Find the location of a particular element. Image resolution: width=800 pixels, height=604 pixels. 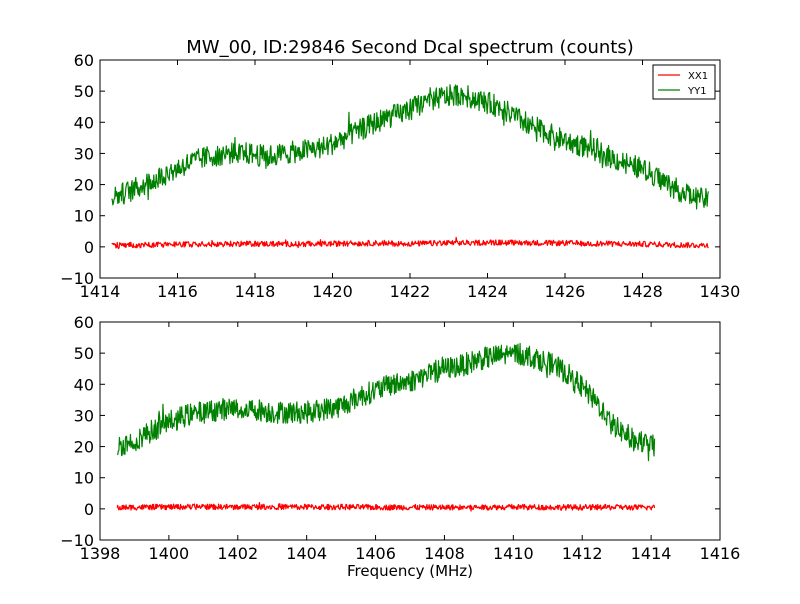

x-tick-label: 1422 is located at coordinates (410, 291).